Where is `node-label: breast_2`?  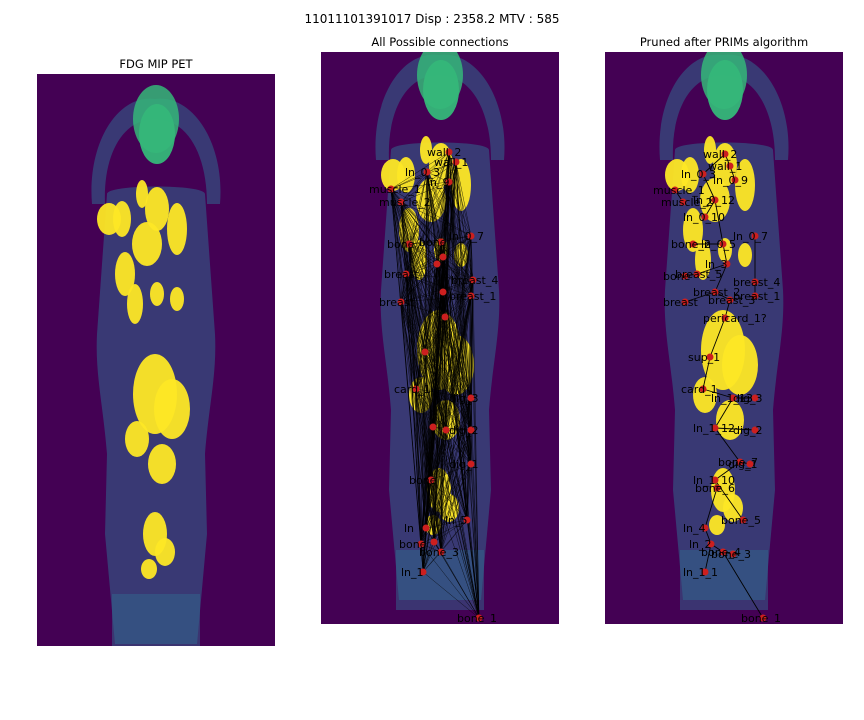 node-label: breast_2 is located at coordinates (716, 292).